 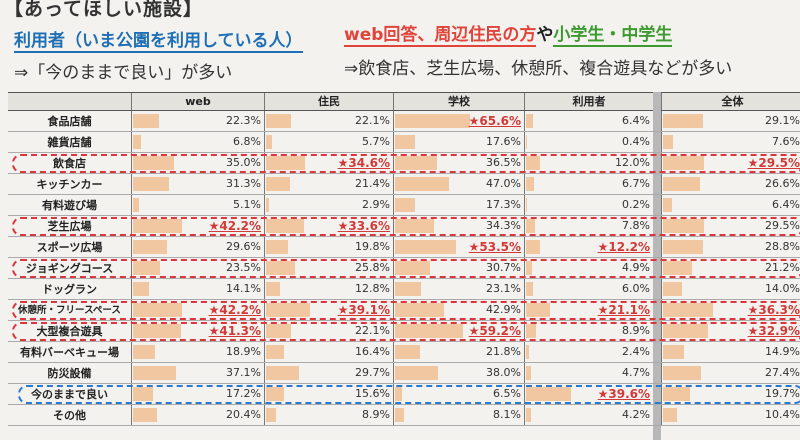 I want to click on cell-value: 12.8%, so click(x=372, y=288).